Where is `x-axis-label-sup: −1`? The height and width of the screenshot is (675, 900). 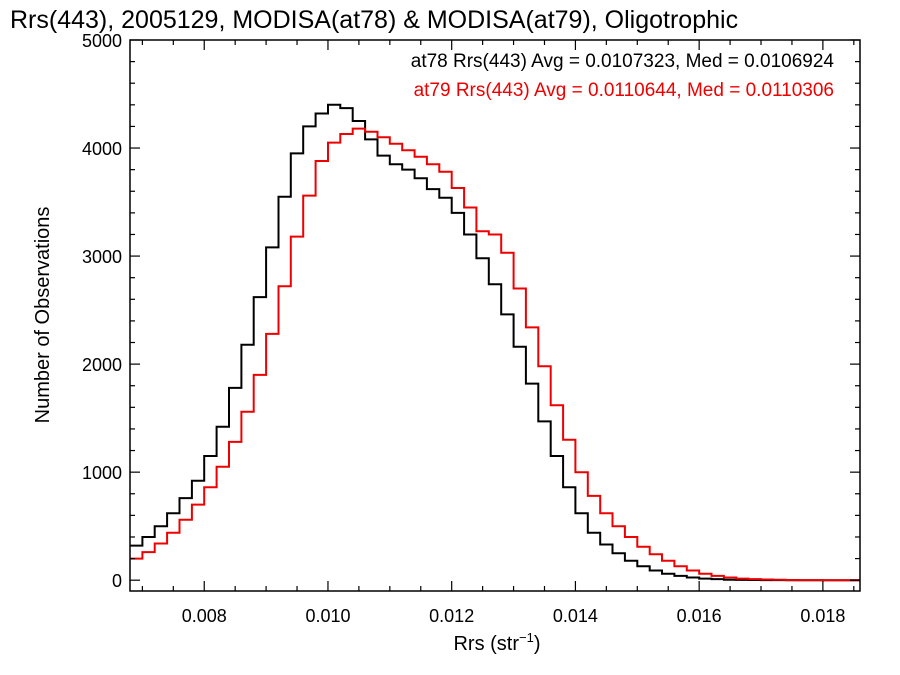
x-axis-label-sup: −1 is located at coordinates (526, 637).